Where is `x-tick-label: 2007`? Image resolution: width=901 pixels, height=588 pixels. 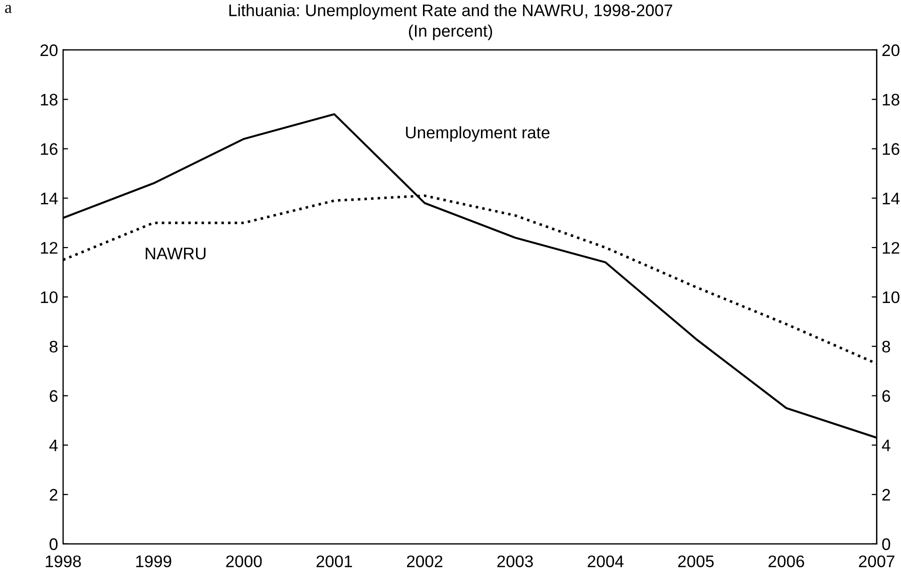
x-tick-label: 2007 is located at coordinates (876, 561).